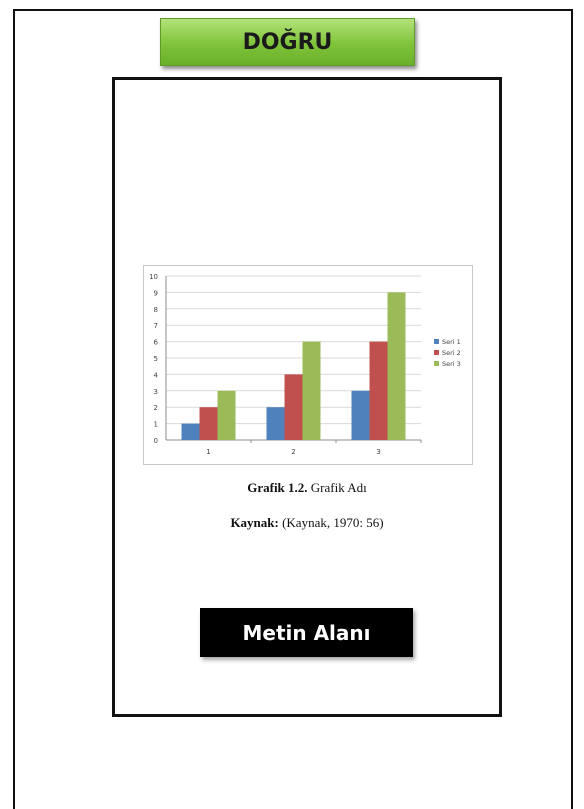  What do you see at coordinates (156, 425) in the screenshot?
I see `y-tick-label: 1` at bounding box center [156, 425].